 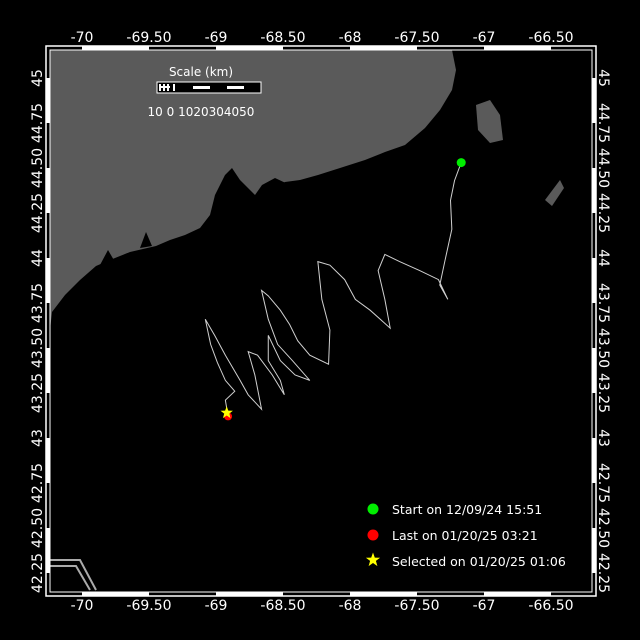 I want to click on last-legend-icon, so click(x=373, y=535).